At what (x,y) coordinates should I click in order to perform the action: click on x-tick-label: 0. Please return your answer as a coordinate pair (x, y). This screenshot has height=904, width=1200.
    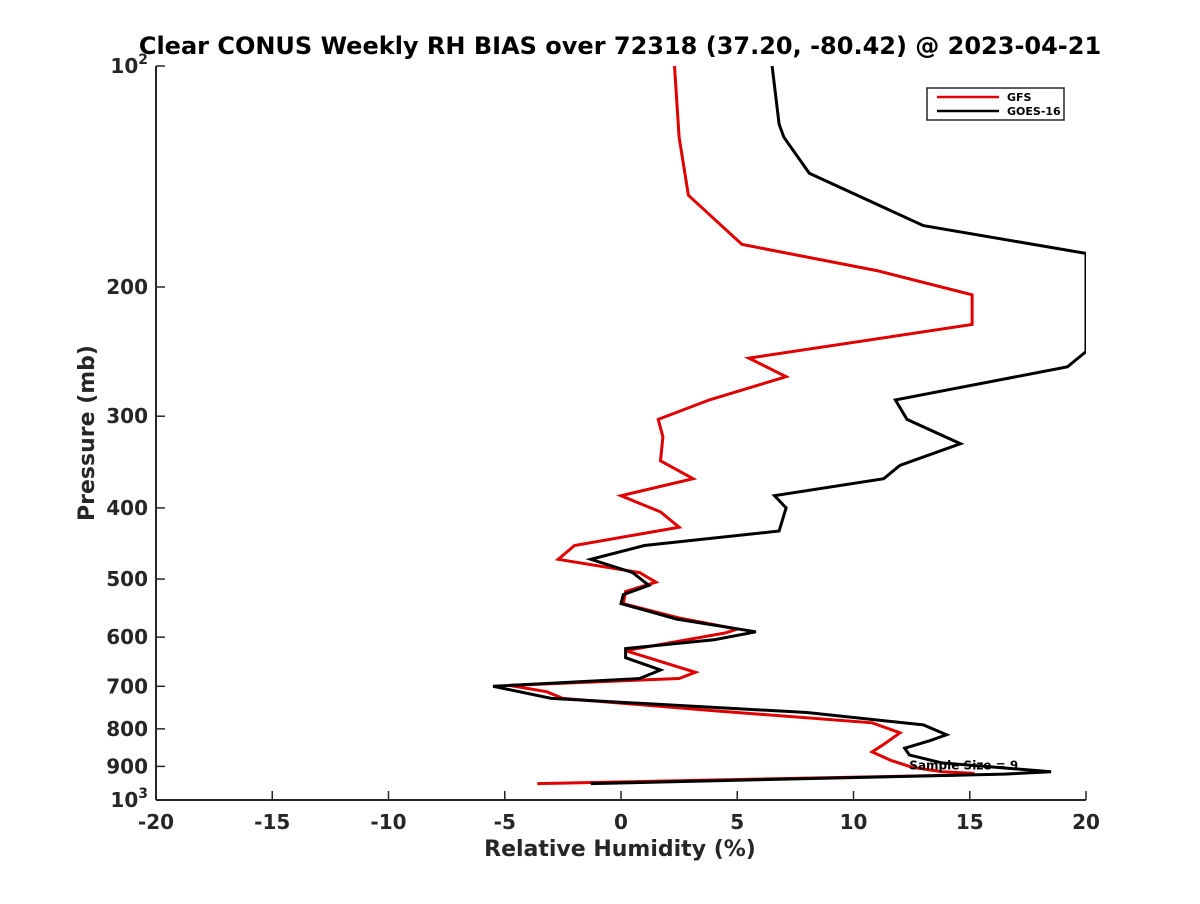
    Looking at the image, I should click on (621, 822).